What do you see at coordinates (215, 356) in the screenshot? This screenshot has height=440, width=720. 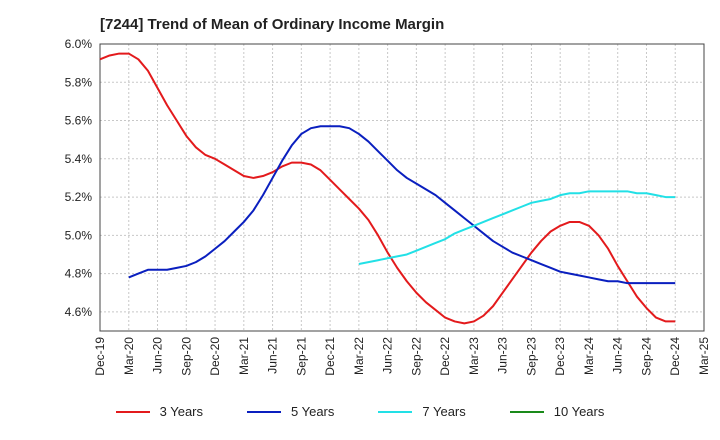 I see `x-tick-label: Dec-20` at bounding box center [215, 356].